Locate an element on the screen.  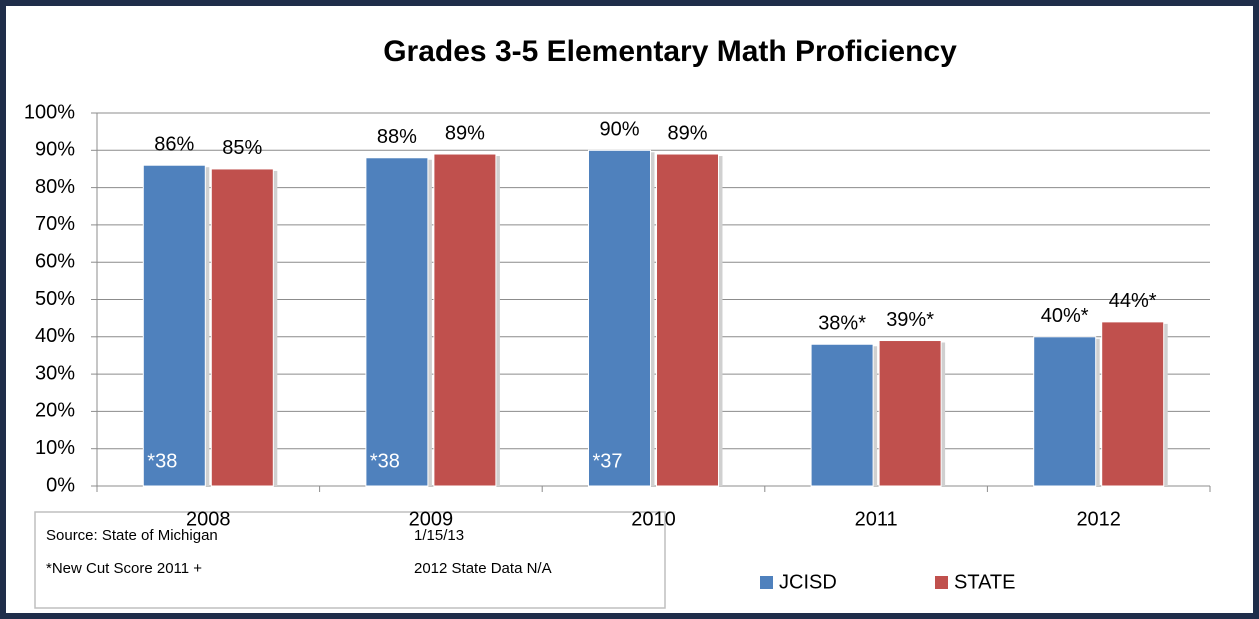
legend-label: STATE is located at coordinates (984, 582).